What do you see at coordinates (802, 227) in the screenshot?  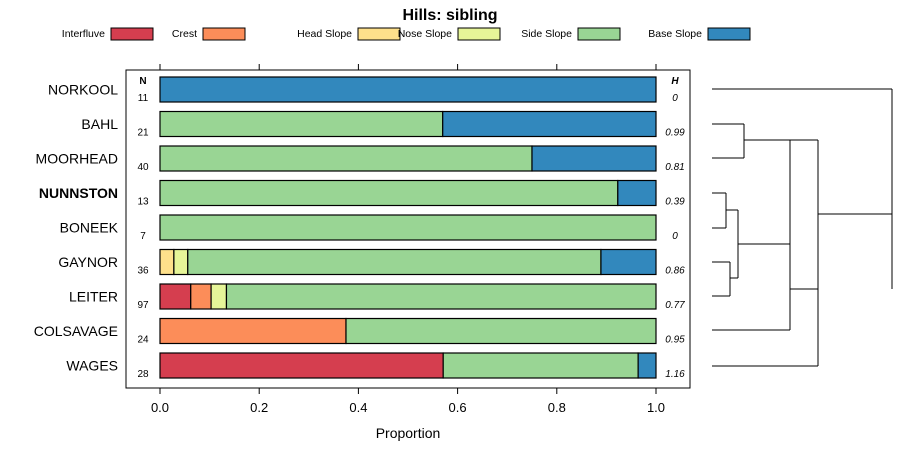 I see `dendrogram` at bounding box center [802, 227].